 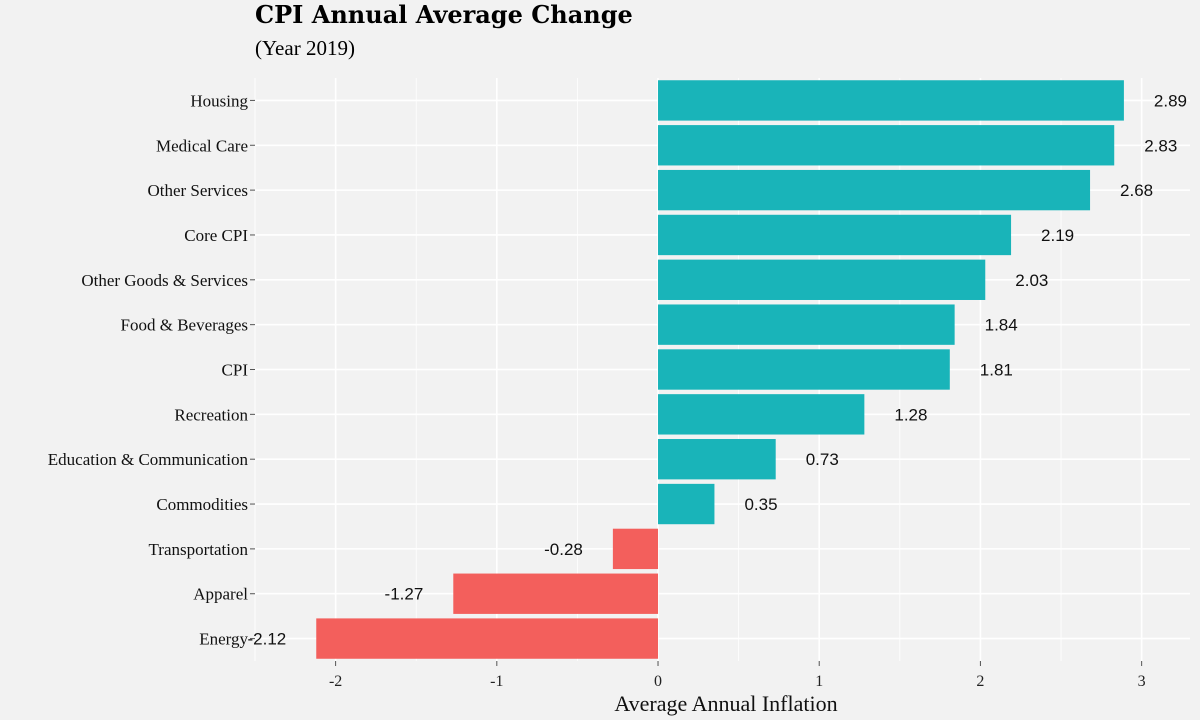 What do you see at coordinates (1170, 100) in the screenshot?
I see `data-label: 2.89` at bounding box center [1170, 100].